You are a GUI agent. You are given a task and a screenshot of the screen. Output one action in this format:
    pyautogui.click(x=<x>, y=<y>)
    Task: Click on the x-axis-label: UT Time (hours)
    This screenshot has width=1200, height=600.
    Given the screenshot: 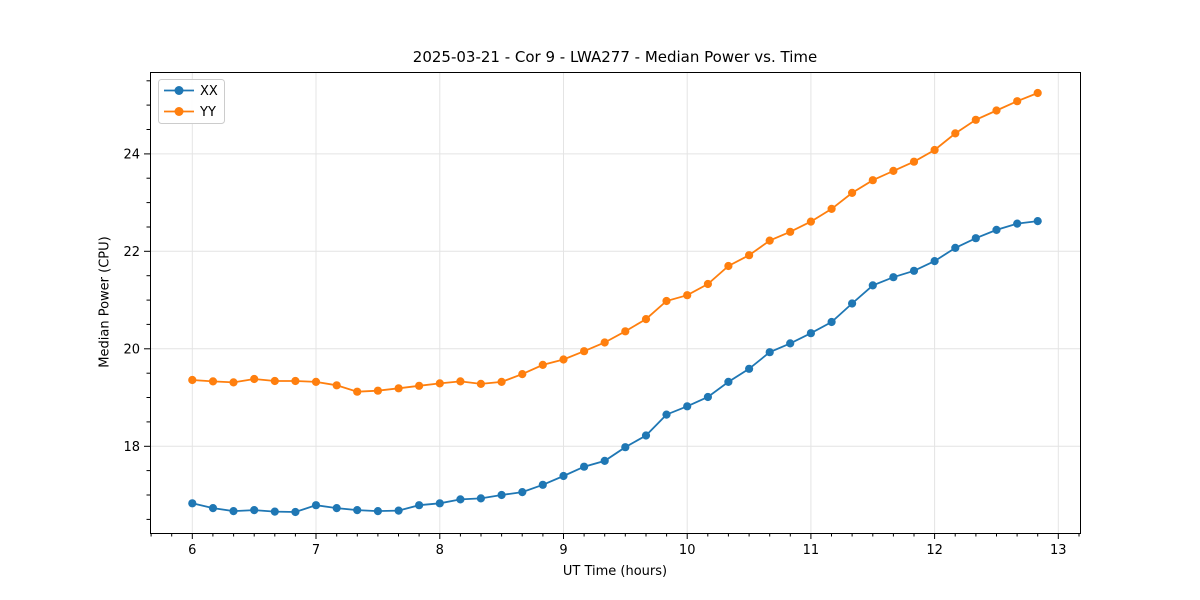 What is the action you would take?
    pyautogui.click(x=615, y=571)
    